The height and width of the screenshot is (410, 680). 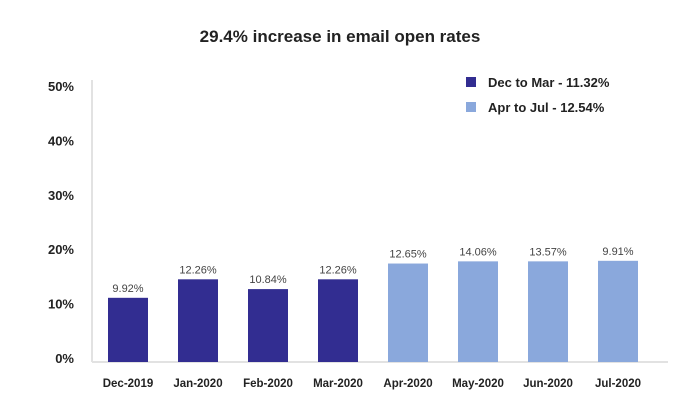 What do you see at coordinates (618, 311) in the screenshot?
I see `bar-jul-2020` at bounding box center [618, 311].